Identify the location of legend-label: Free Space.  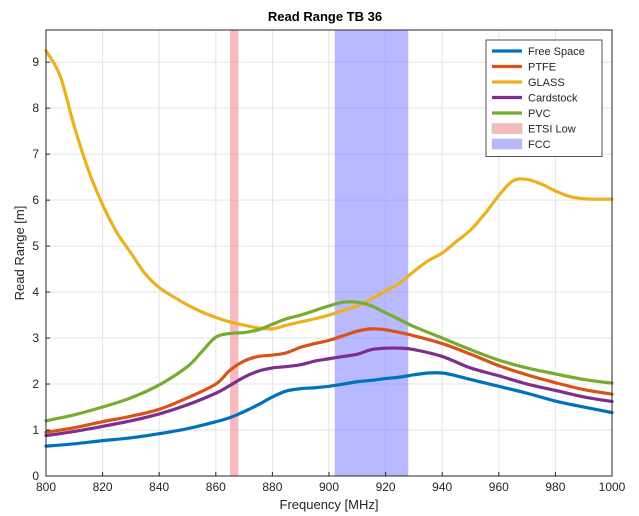
(556, 52).